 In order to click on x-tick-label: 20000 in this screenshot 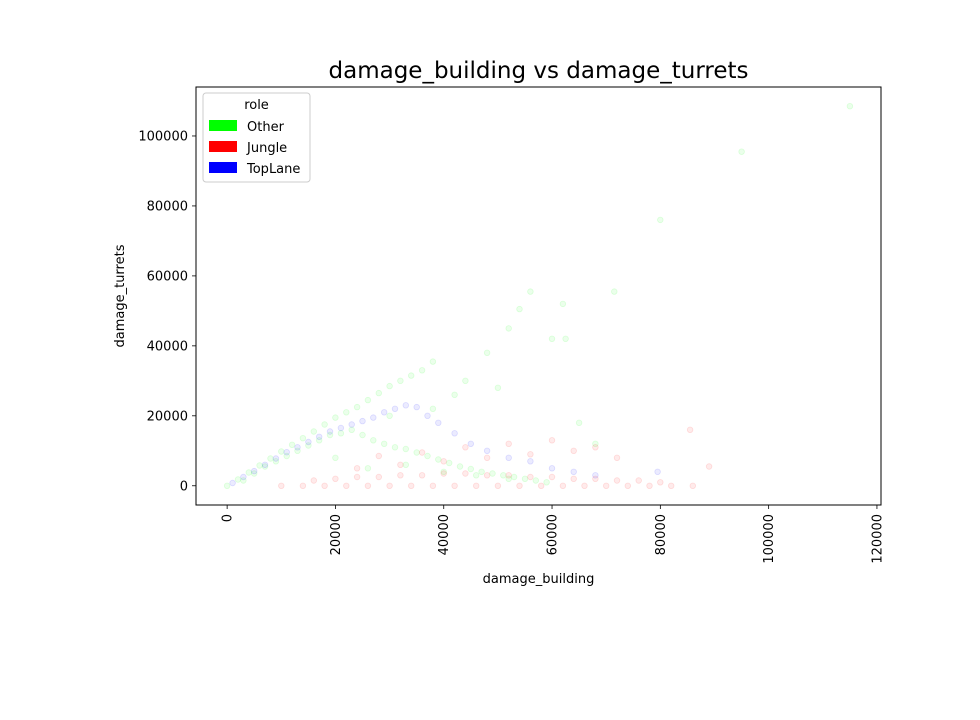, I will do `click(336, 534)`.